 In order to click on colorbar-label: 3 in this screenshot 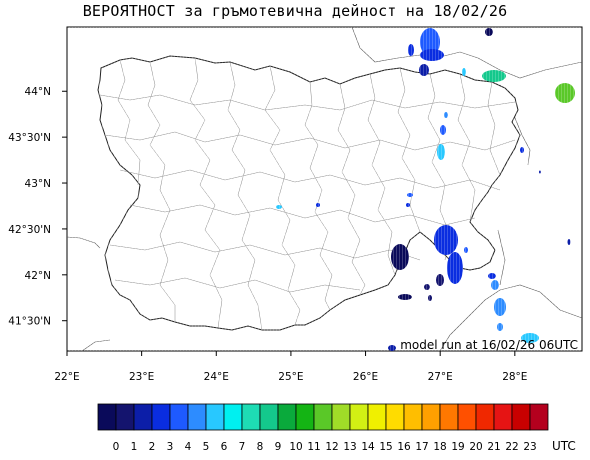, I will do `click(170, 447)`.